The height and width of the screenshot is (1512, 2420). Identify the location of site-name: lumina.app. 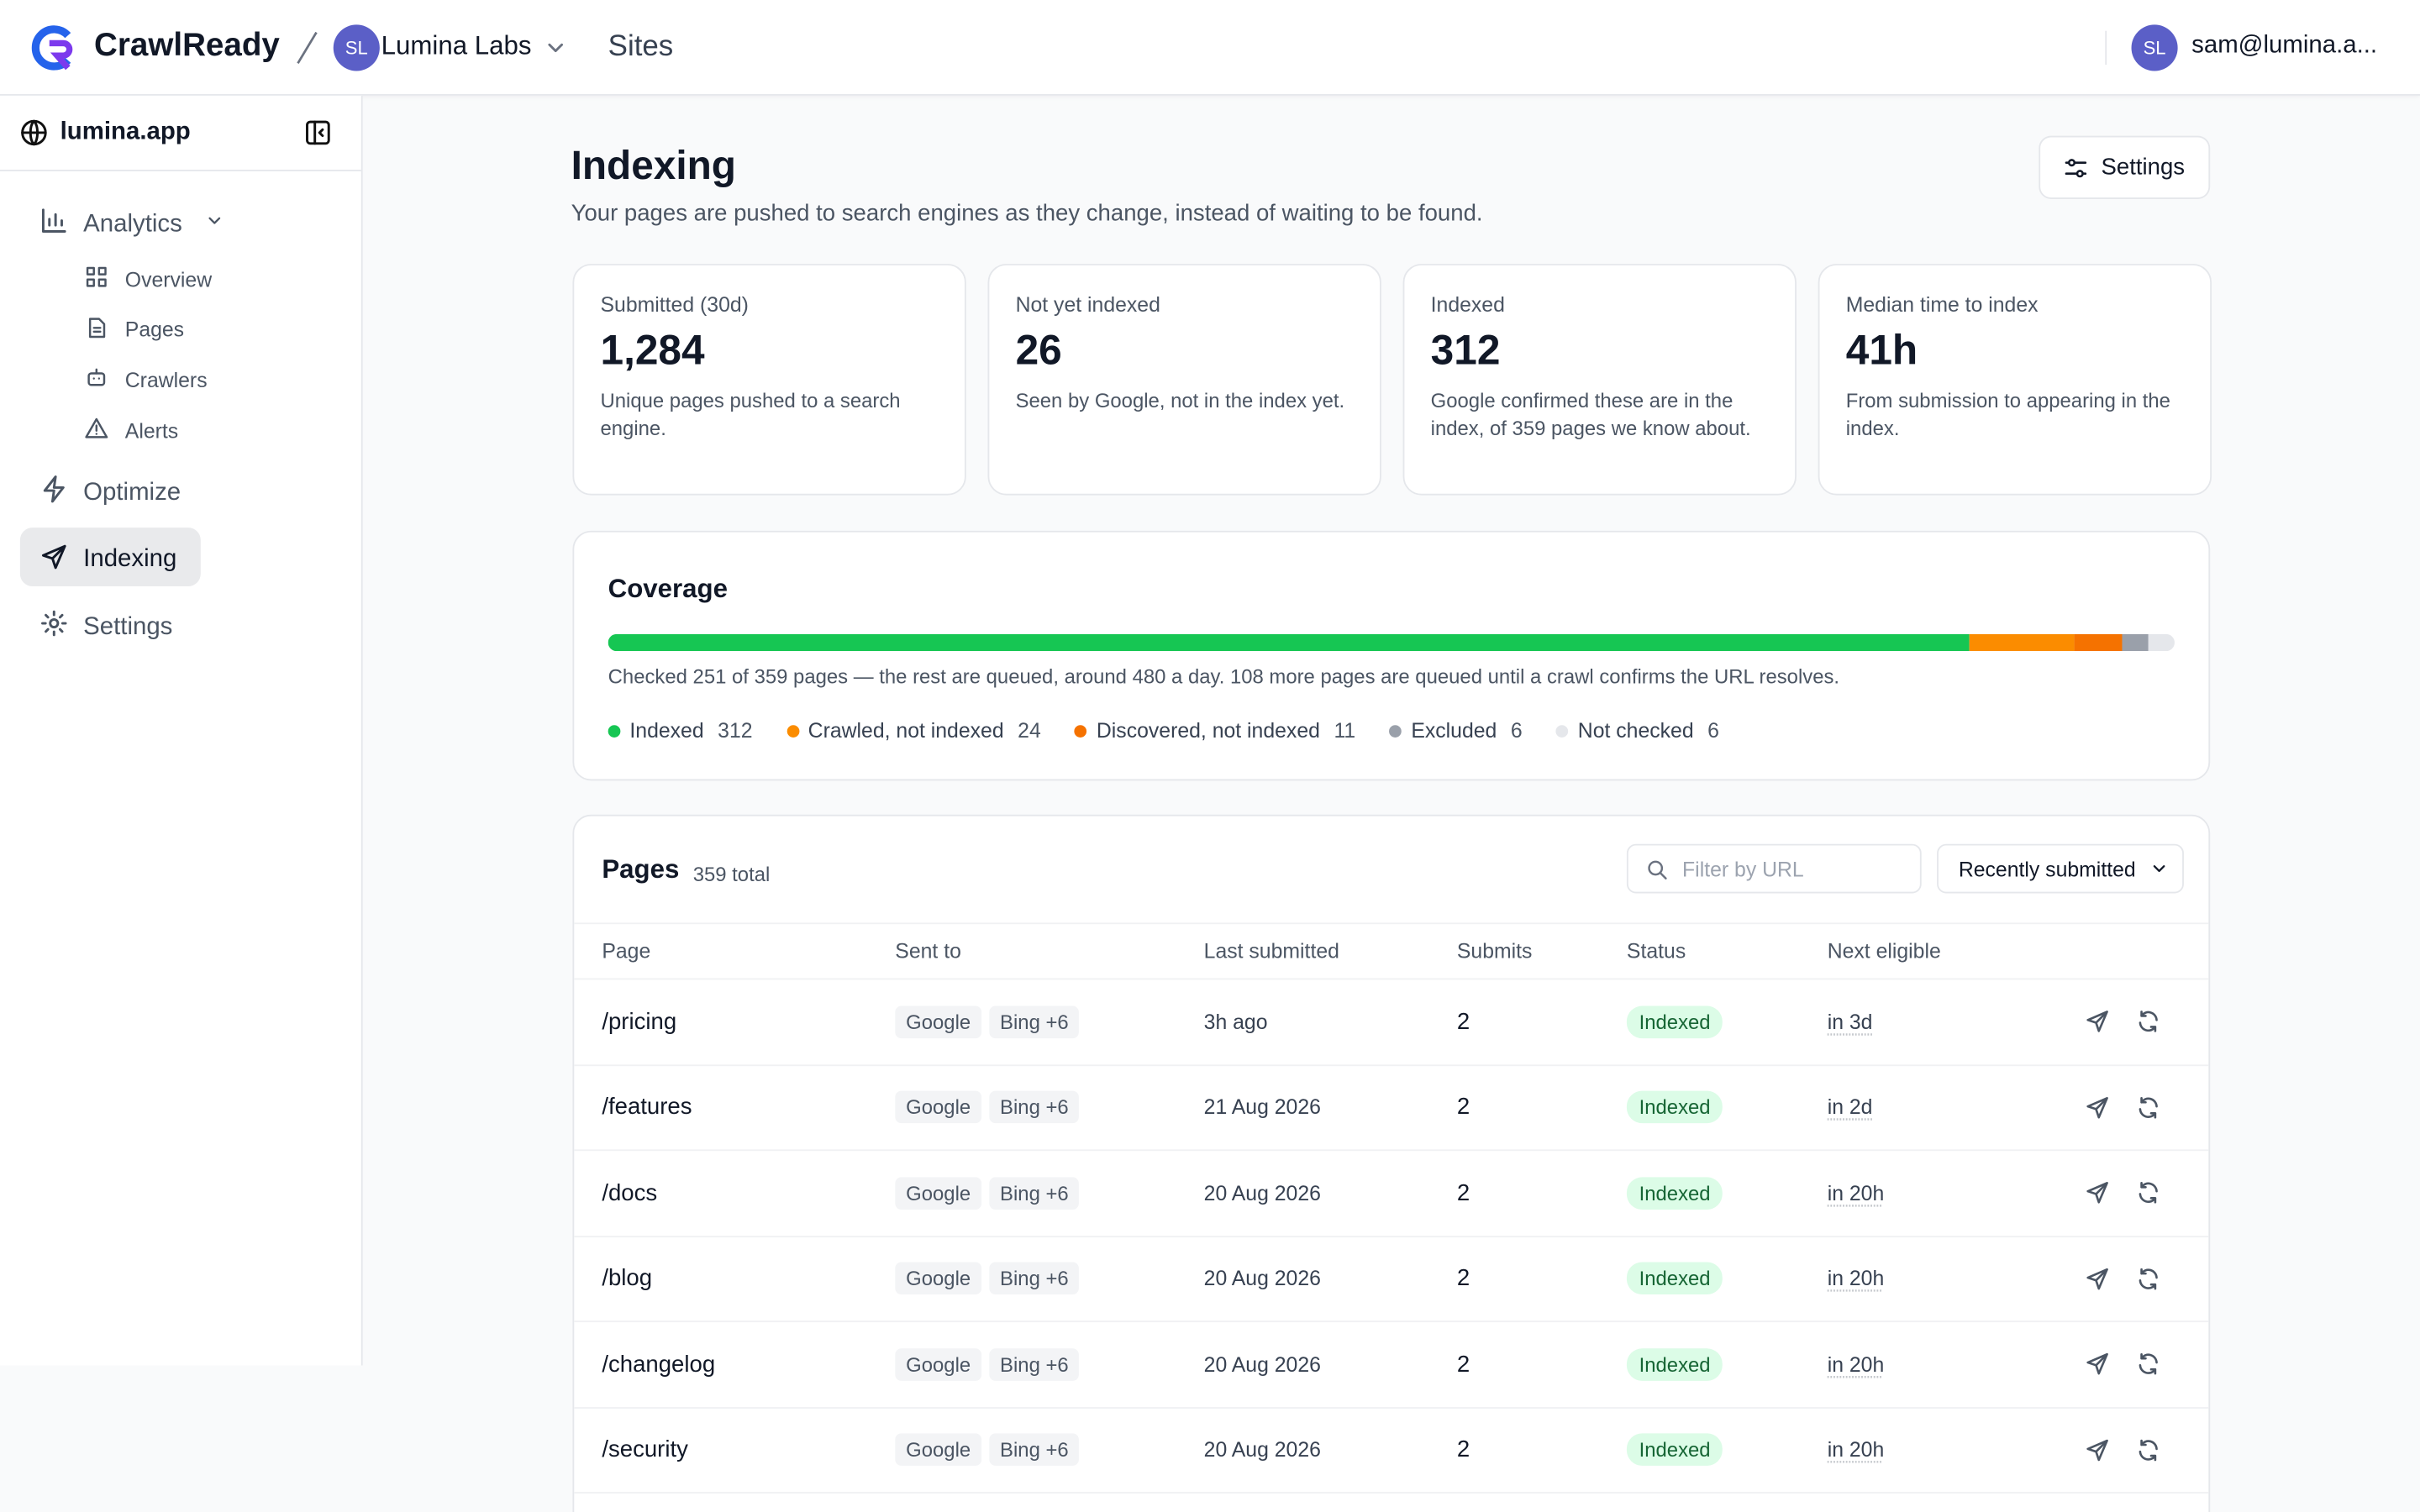
(125, 131).